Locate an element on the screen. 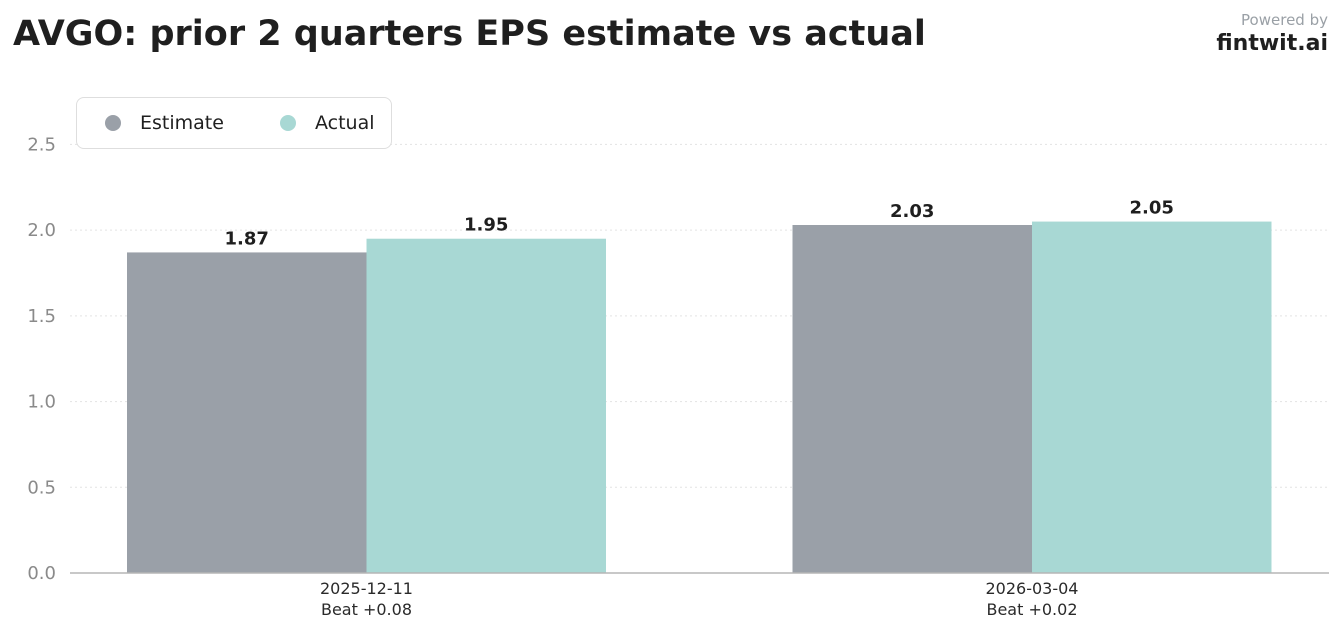 The height and width of the screenshot is (631, 1341). x-axis-categories: 2025-12-11 Beat +0.08 2026-03-04 Beat +0.02 is located at coordinates (699, 599).